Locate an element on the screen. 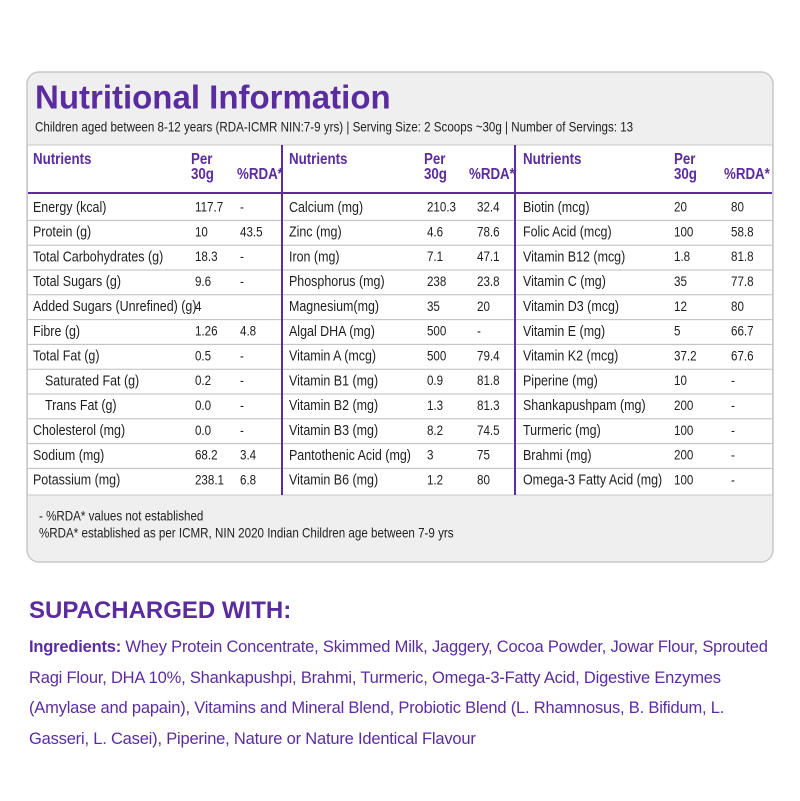  nutrient-value: 23.8 is located at coordinates (488, 281).